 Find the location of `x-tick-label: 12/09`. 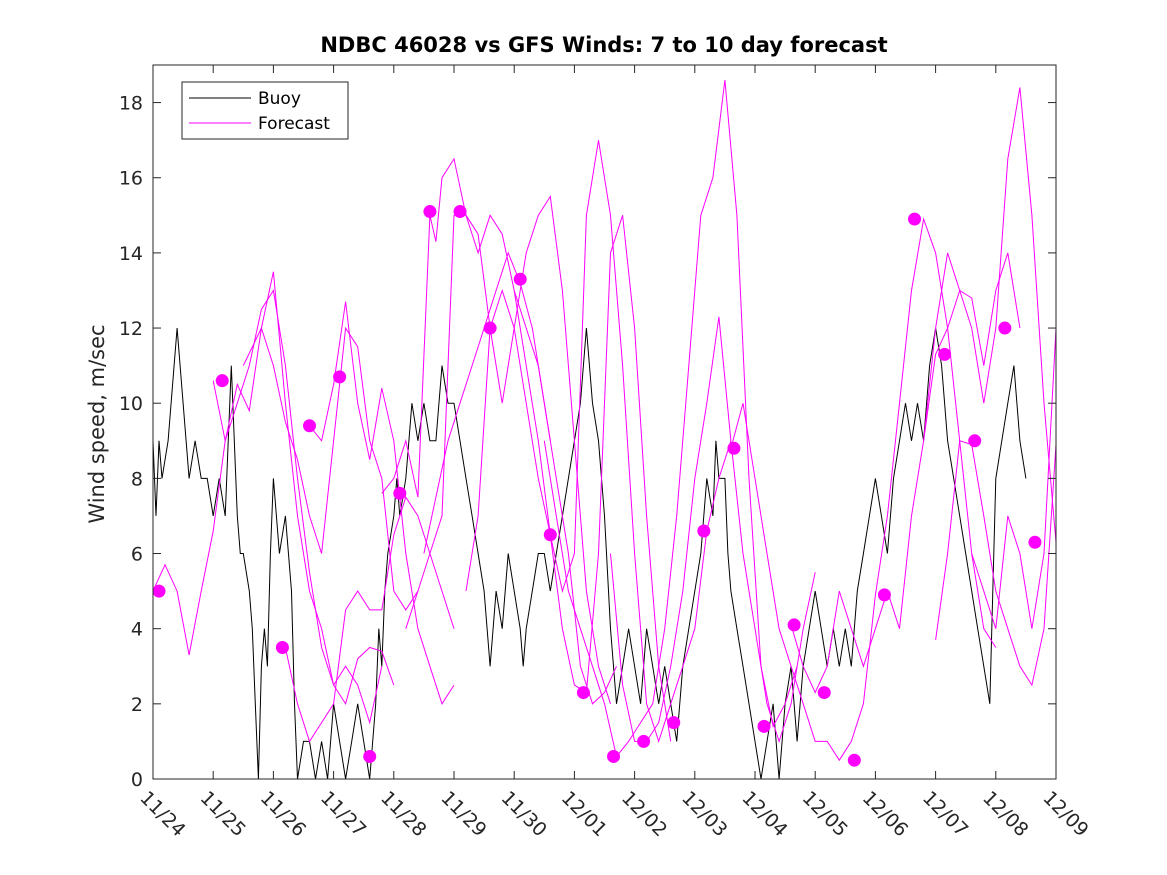

x-tick-label: 12/09 is located at coordinates (1065, 814).